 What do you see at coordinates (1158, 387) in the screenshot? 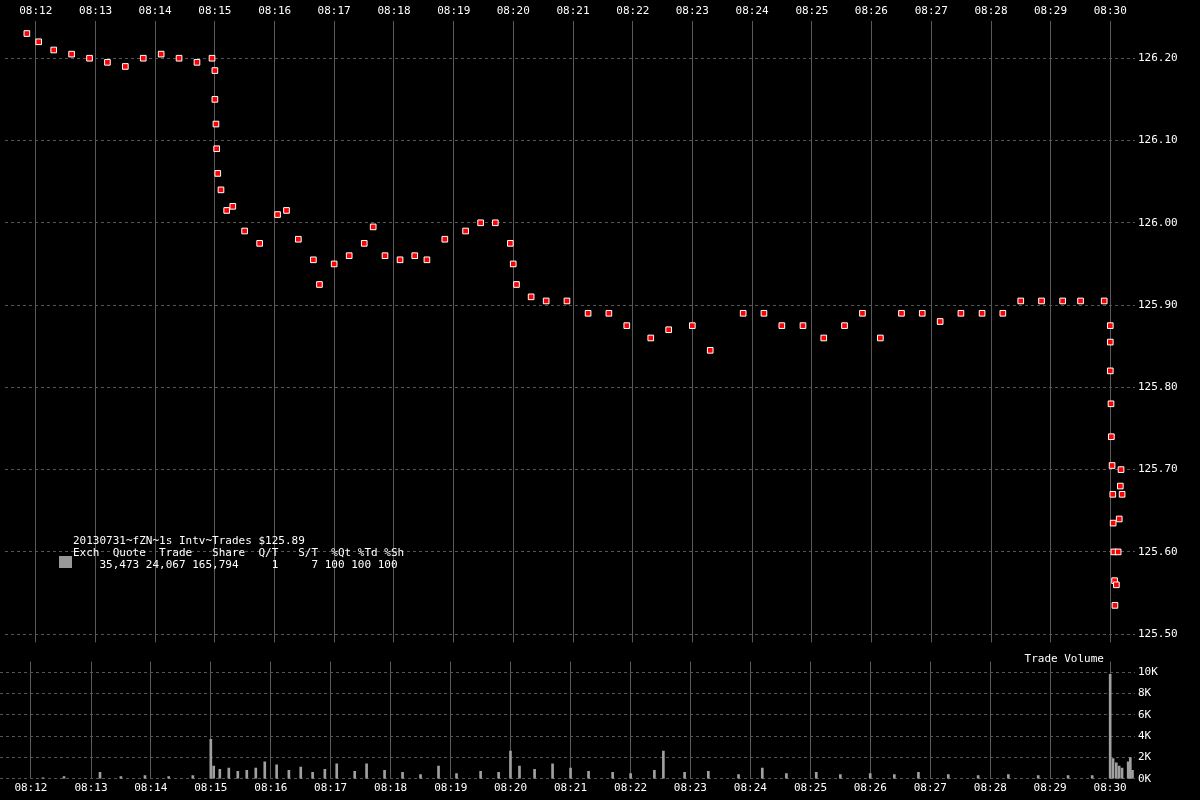
I see `y-tick-label: 125.80` at bounding box center [1158, 387].